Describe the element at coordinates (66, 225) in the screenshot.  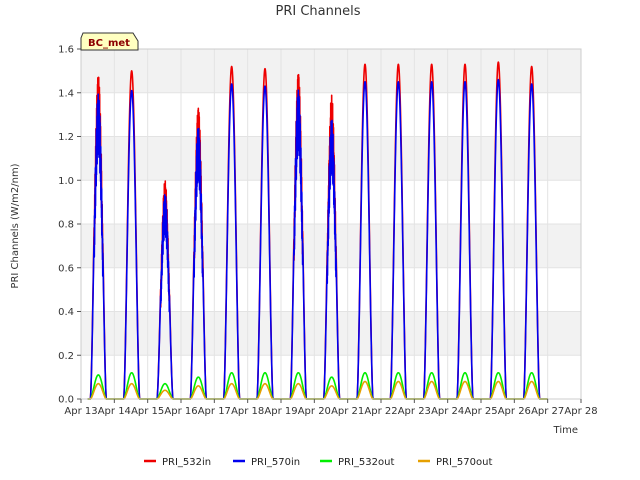
I see `y-tick-label: 0.8` at that location.